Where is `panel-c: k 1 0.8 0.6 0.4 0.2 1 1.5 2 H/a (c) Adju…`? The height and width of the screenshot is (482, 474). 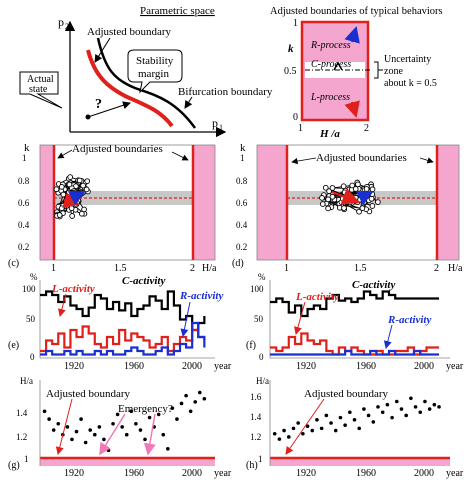
panel-c: k 1 0.8 0.6 0.4 0.2 1 1.5 2 H/a (c) Adju… is located at coordinates (112, 208).